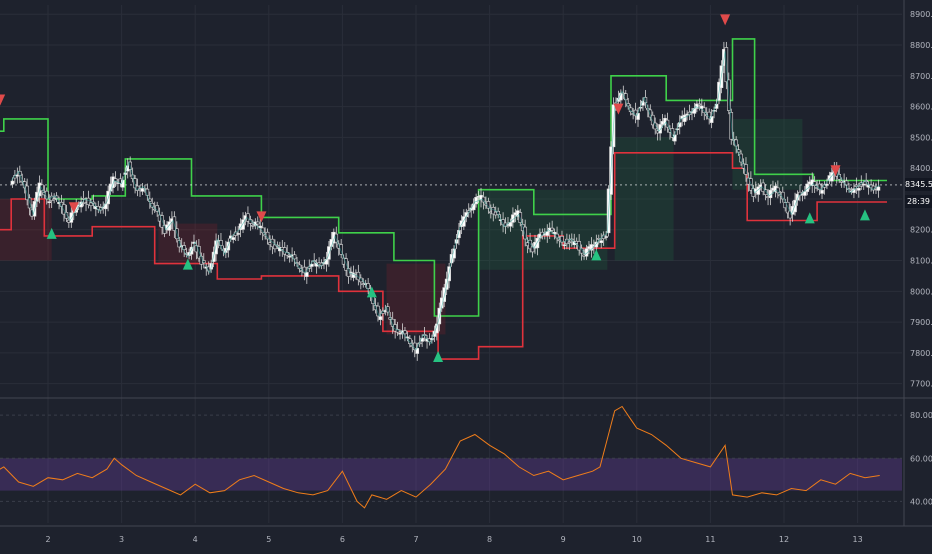 The image size is (932, 554). I want to click on price-axis-label: 8800.0, so click(921, 45).